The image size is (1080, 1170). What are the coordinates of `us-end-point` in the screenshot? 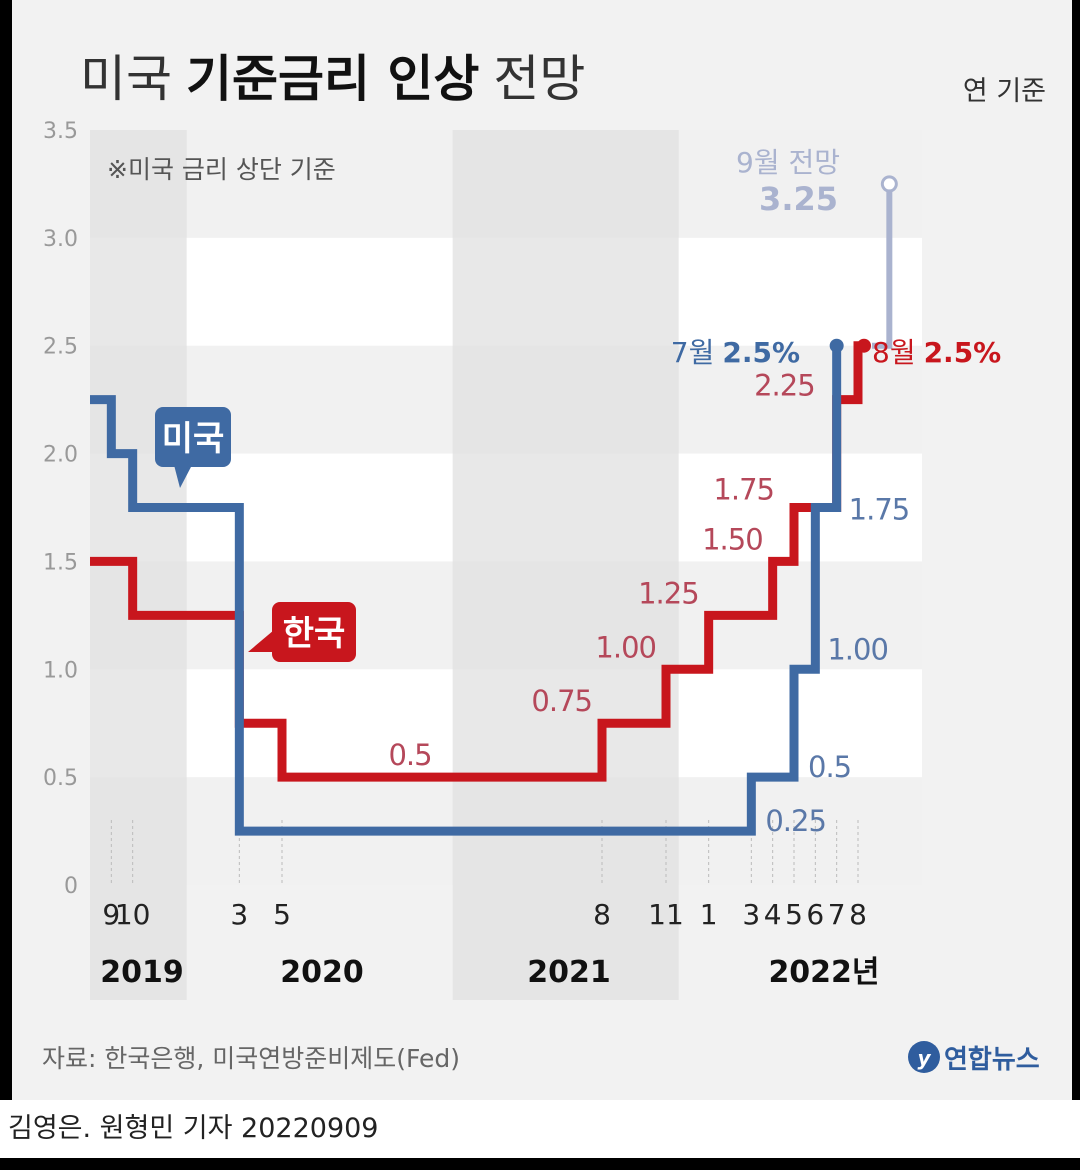 It's located at (836, 345).